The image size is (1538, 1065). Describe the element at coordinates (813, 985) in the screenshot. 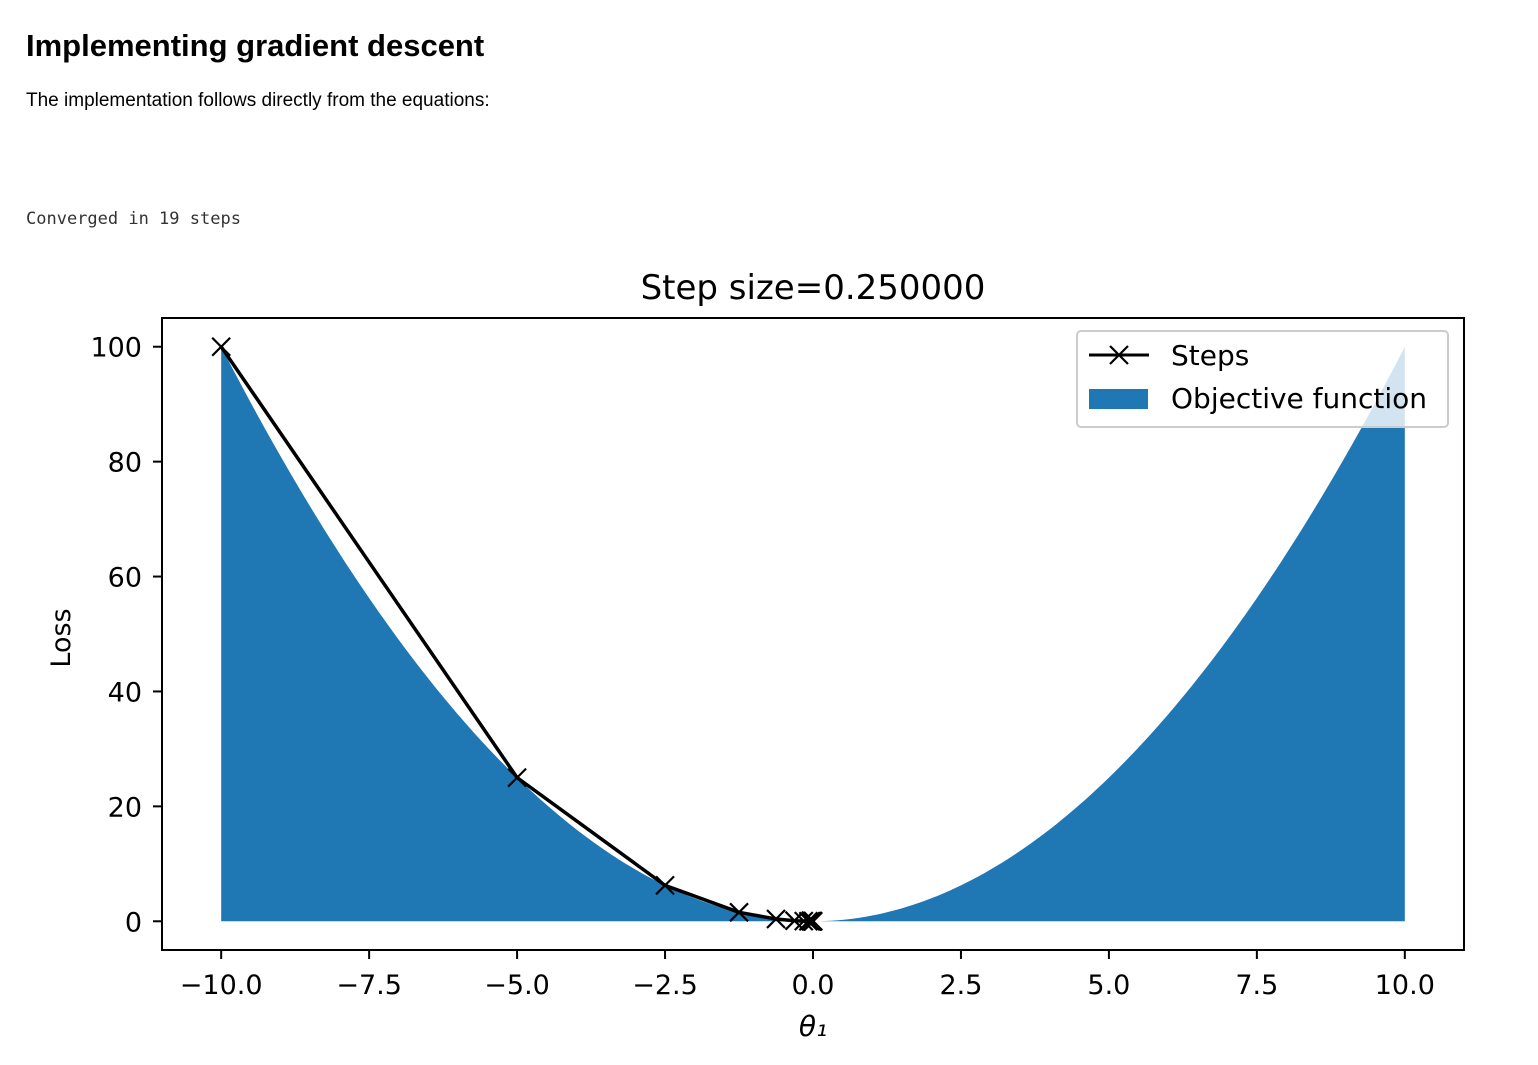

I see `x-tick-label: 0.0` at that location.